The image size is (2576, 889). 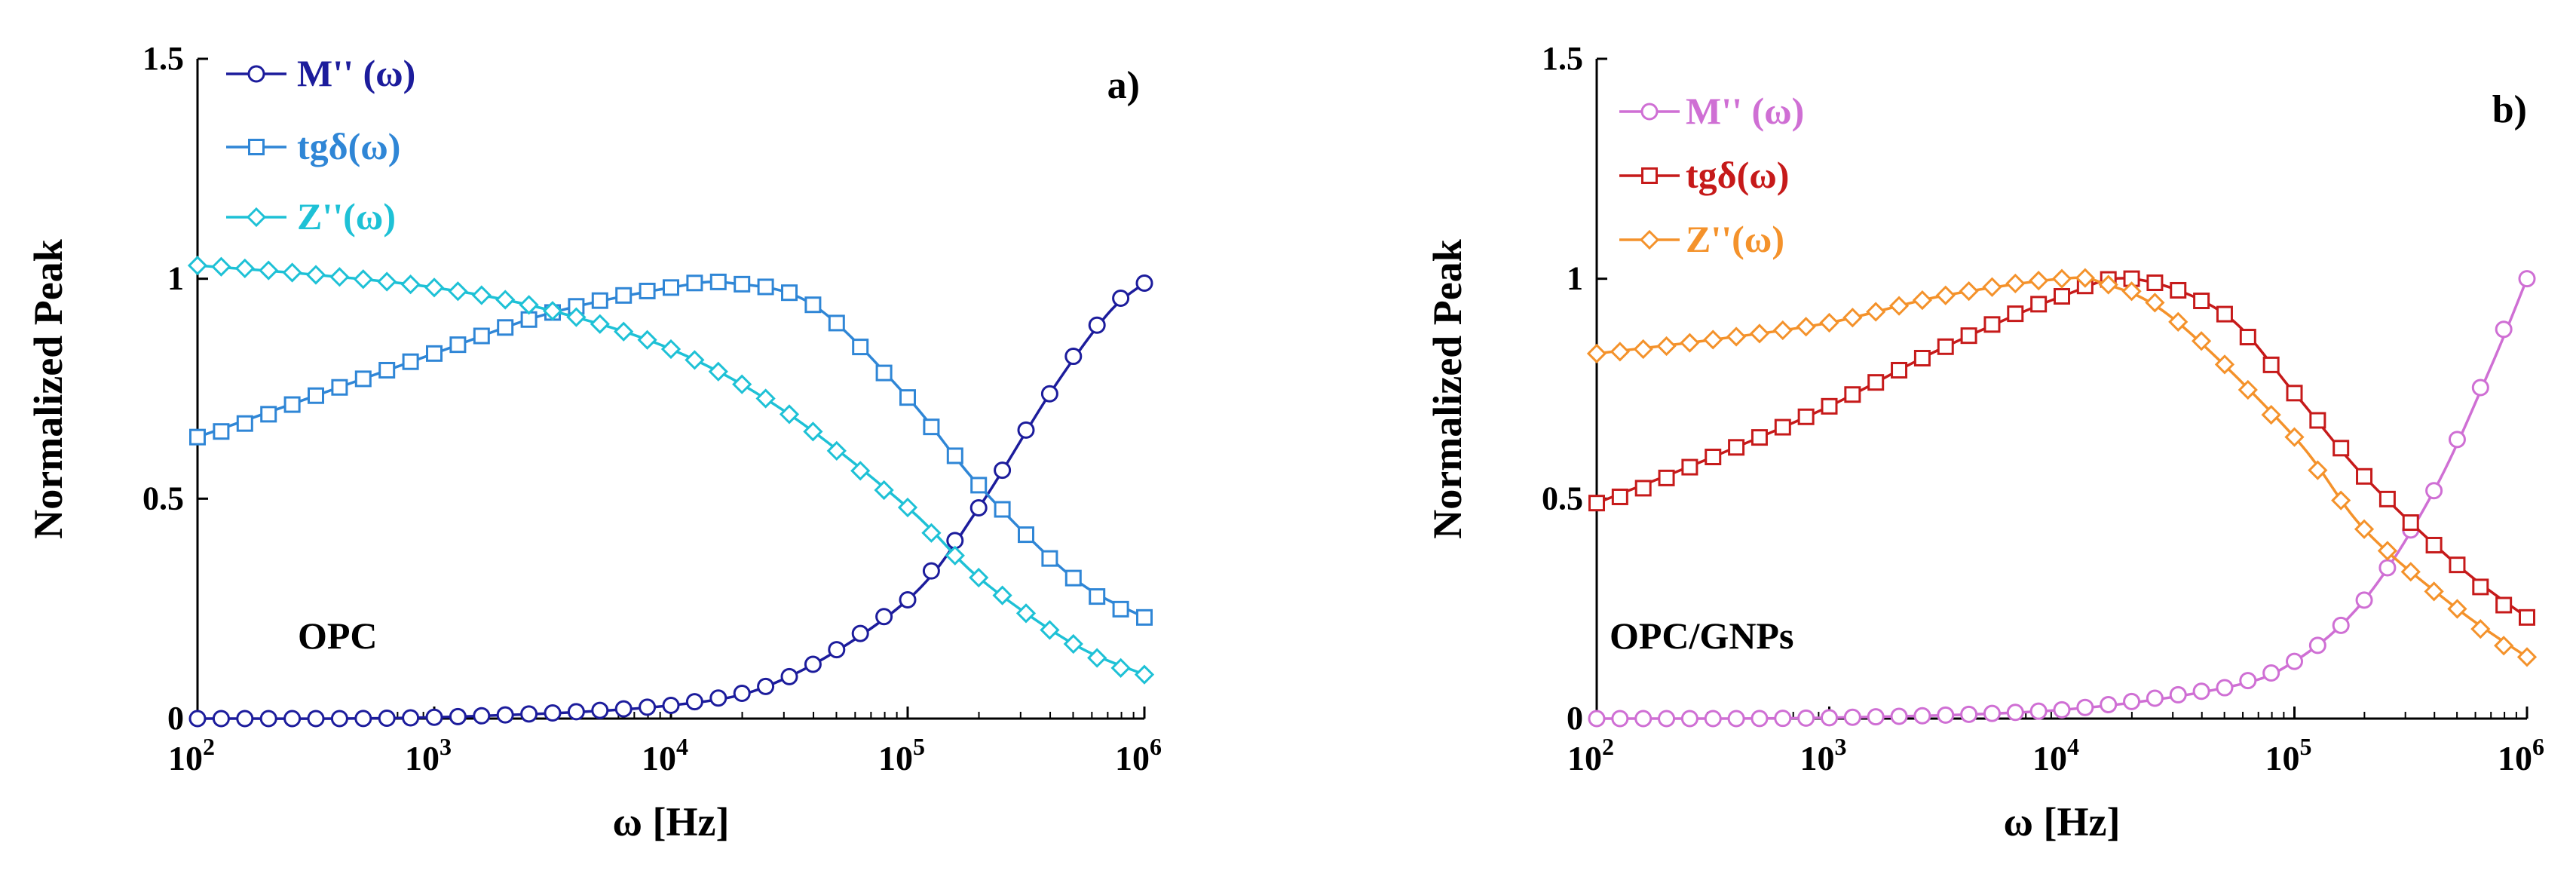 I want to click on legend-label: Z''(ω), so click(x=346, y=216).